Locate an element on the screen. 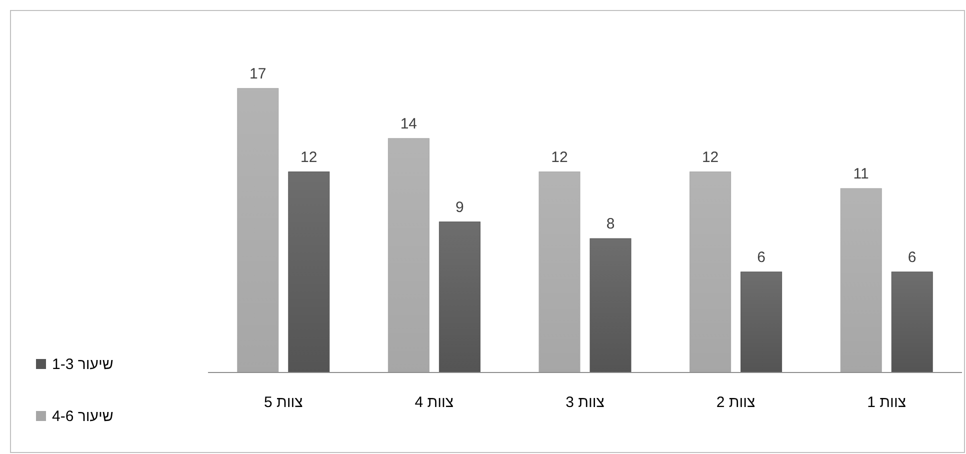 Image resolution: width=966 pixels, height=454 pixels. data-label: 8 is located at coordinates (610, 224).